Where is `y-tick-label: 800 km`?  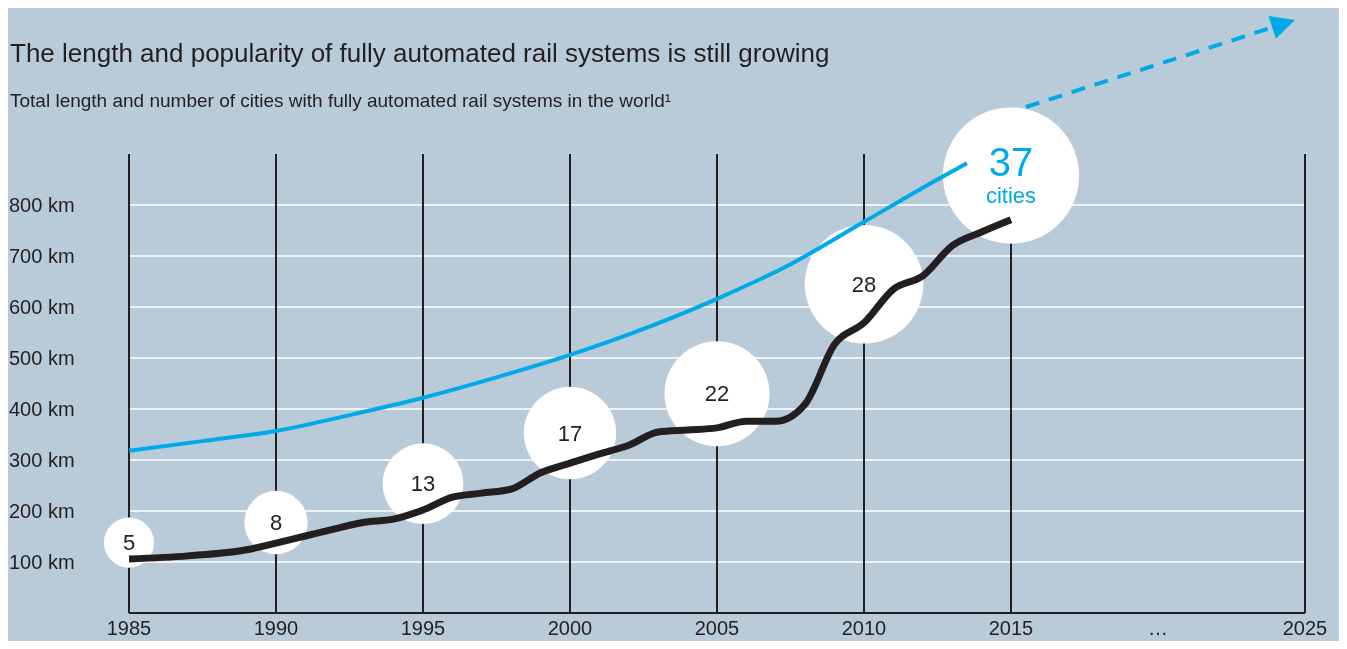 y-tick-label: 800 km is located at coordinates (42, 205).